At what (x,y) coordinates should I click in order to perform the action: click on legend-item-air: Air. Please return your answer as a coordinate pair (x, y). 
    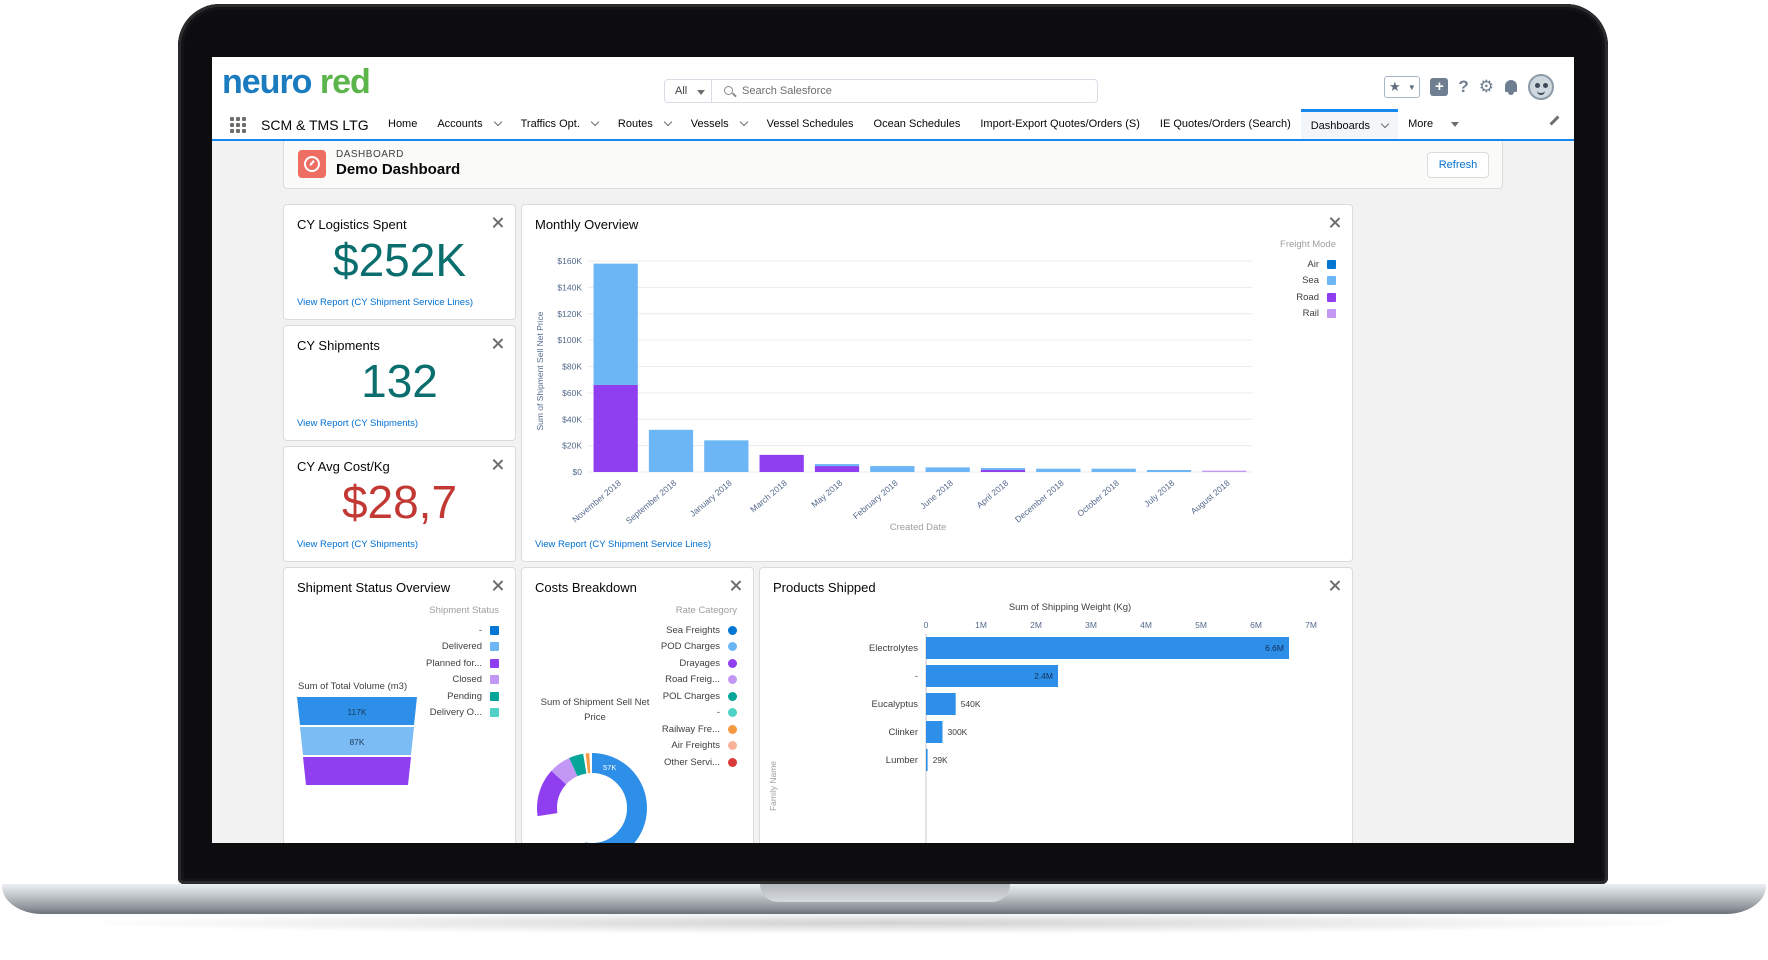
    Looking at the image, I should click on (1276, 264).